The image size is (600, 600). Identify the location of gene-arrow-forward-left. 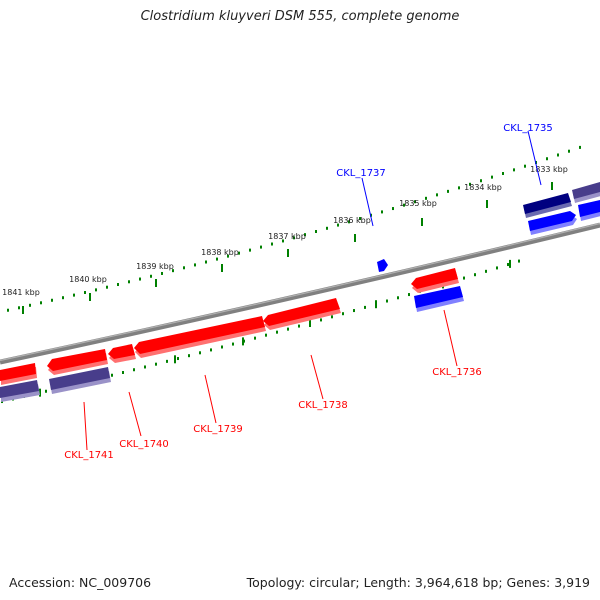
(19, 389).